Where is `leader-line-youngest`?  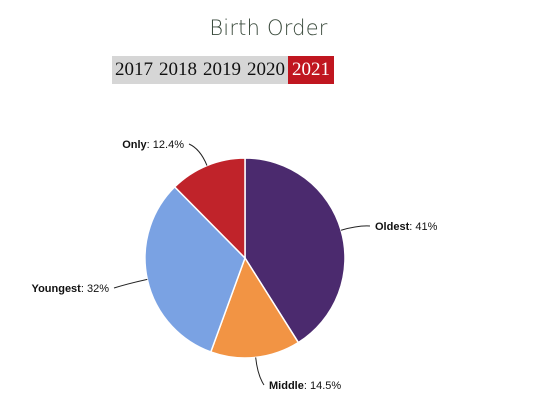
leader-line-youngest is located at coordinates (130, 283).